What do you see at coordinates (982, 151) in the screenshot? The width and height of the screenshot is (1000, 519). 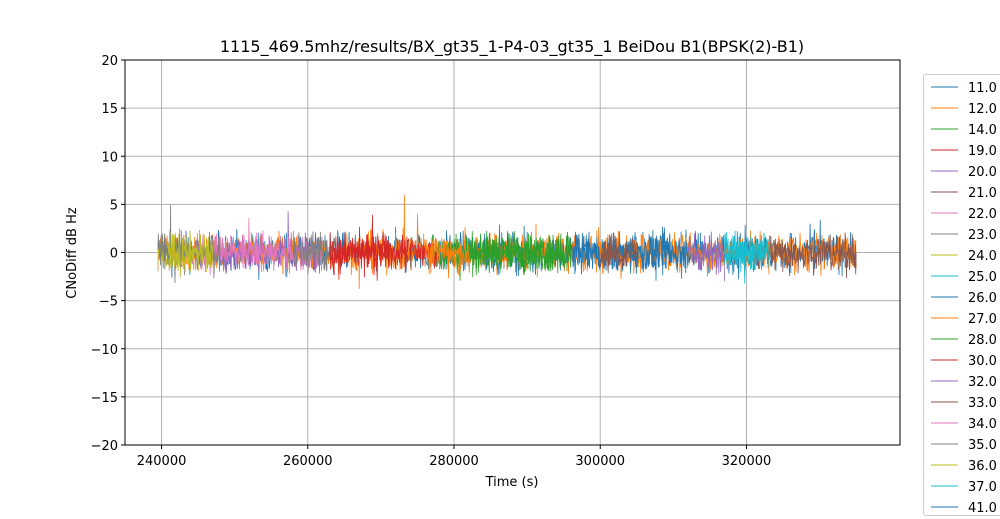 I see `legend-label: 19.0` at bounding box center [982, 151].